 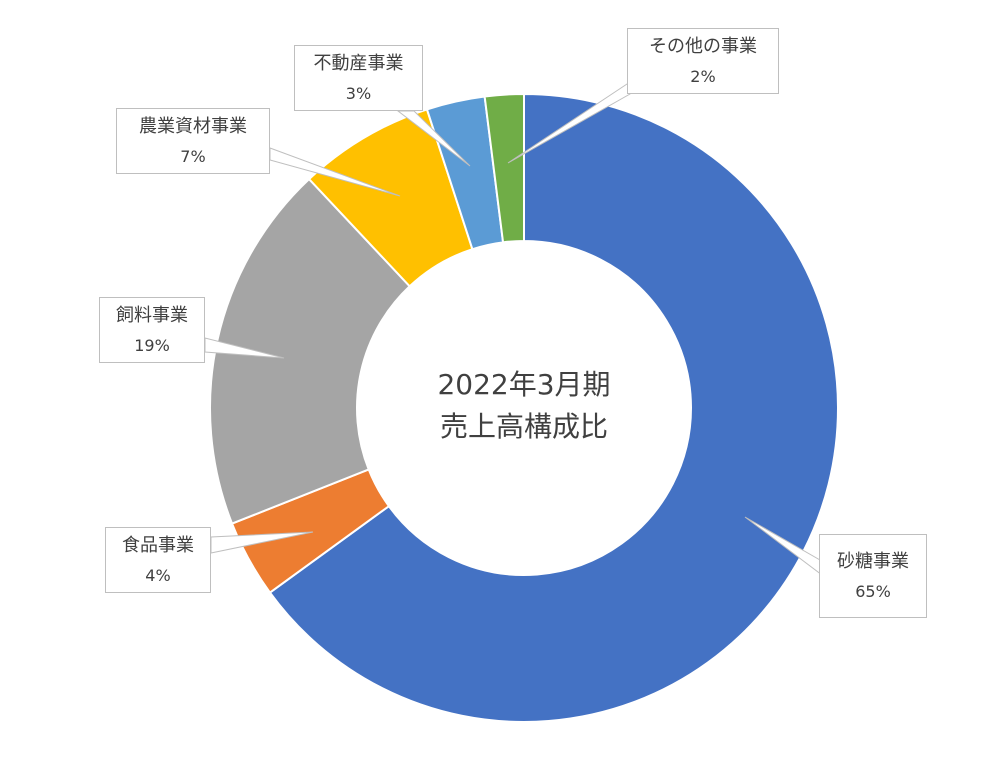 I want to click on callout-label: 不動産事業, so click(x=358, y=63).